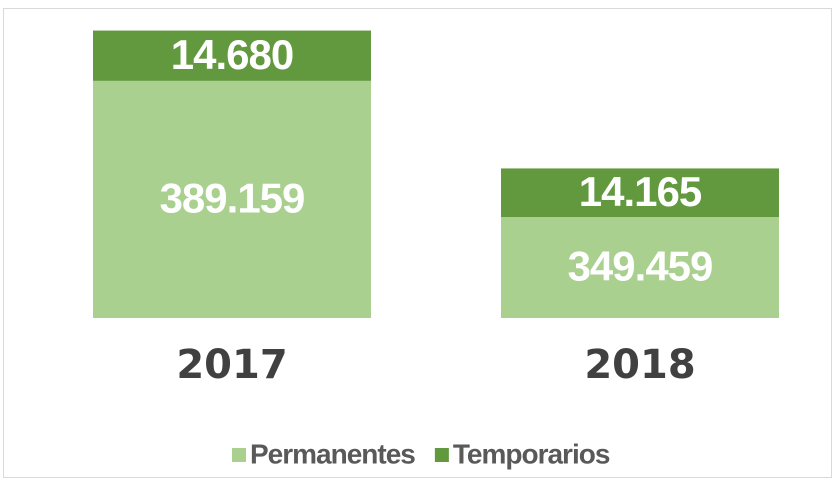 The image size is (835, 478). What do you see at coordinates (231, 365) in the screenshot?
I see `x-tick-label: 2017` at bounding box center [231, 365].